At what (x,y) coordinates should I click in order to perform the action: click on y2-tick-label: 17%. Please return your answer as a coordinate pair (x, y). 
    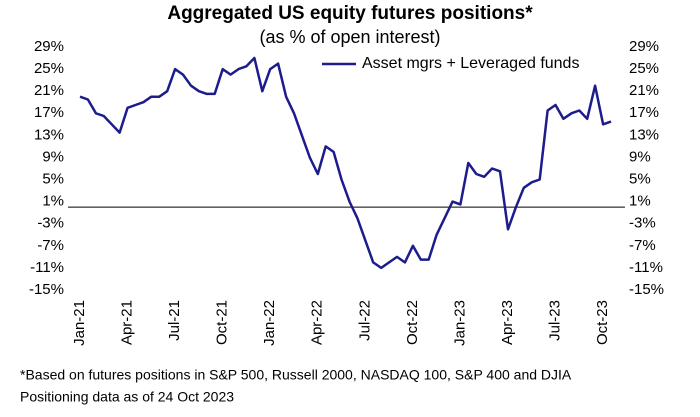
    Looking at the image, I should click on (644, 112).